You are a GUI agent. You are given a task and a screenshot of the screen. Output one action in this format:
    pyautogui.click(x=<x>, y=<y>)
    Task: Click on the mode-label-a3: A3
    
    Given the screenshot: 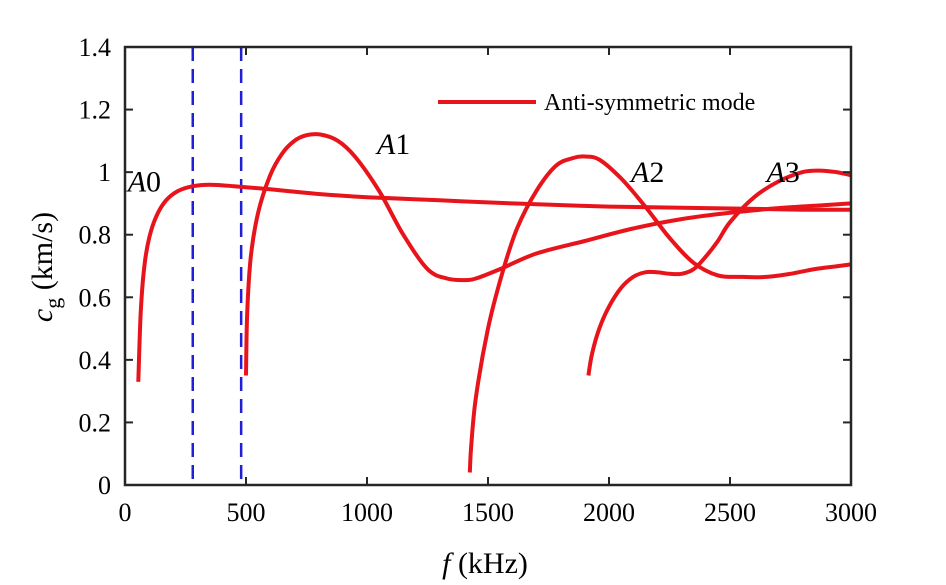 What is the action you would take?
    pyautogui.click(x=782, y=172)
    